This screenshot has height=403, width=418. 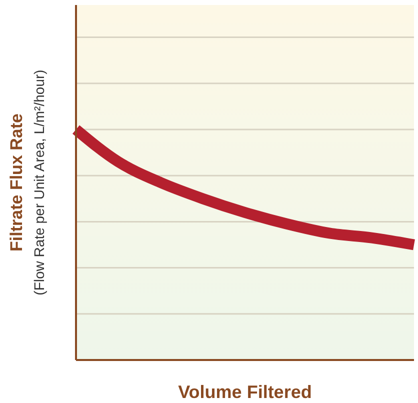 I want to click on x-axis-title: Volume Filtered, so click(x=245, y=392).